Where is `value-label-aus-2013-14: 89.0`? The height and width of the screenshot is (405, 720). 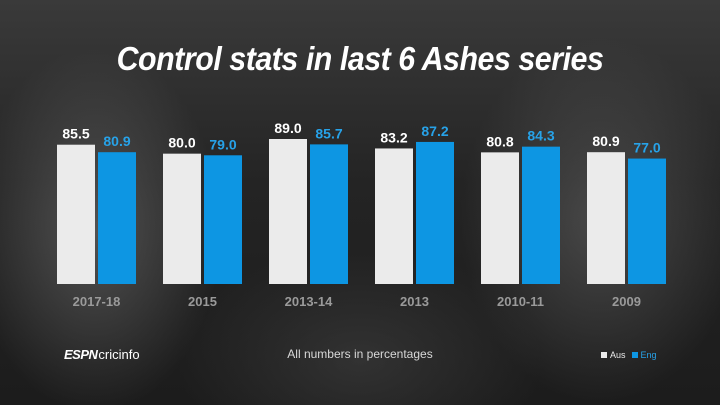 value-label-aus-2013-14: 89.0 is located at coordinates (287, 128).